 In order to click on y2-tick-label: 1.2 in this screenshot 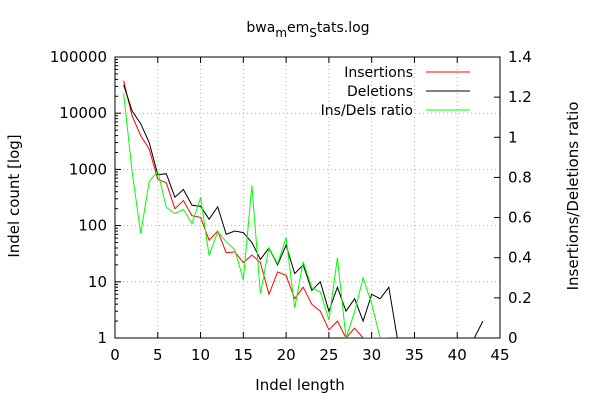, I will do `click(520, 97)`.